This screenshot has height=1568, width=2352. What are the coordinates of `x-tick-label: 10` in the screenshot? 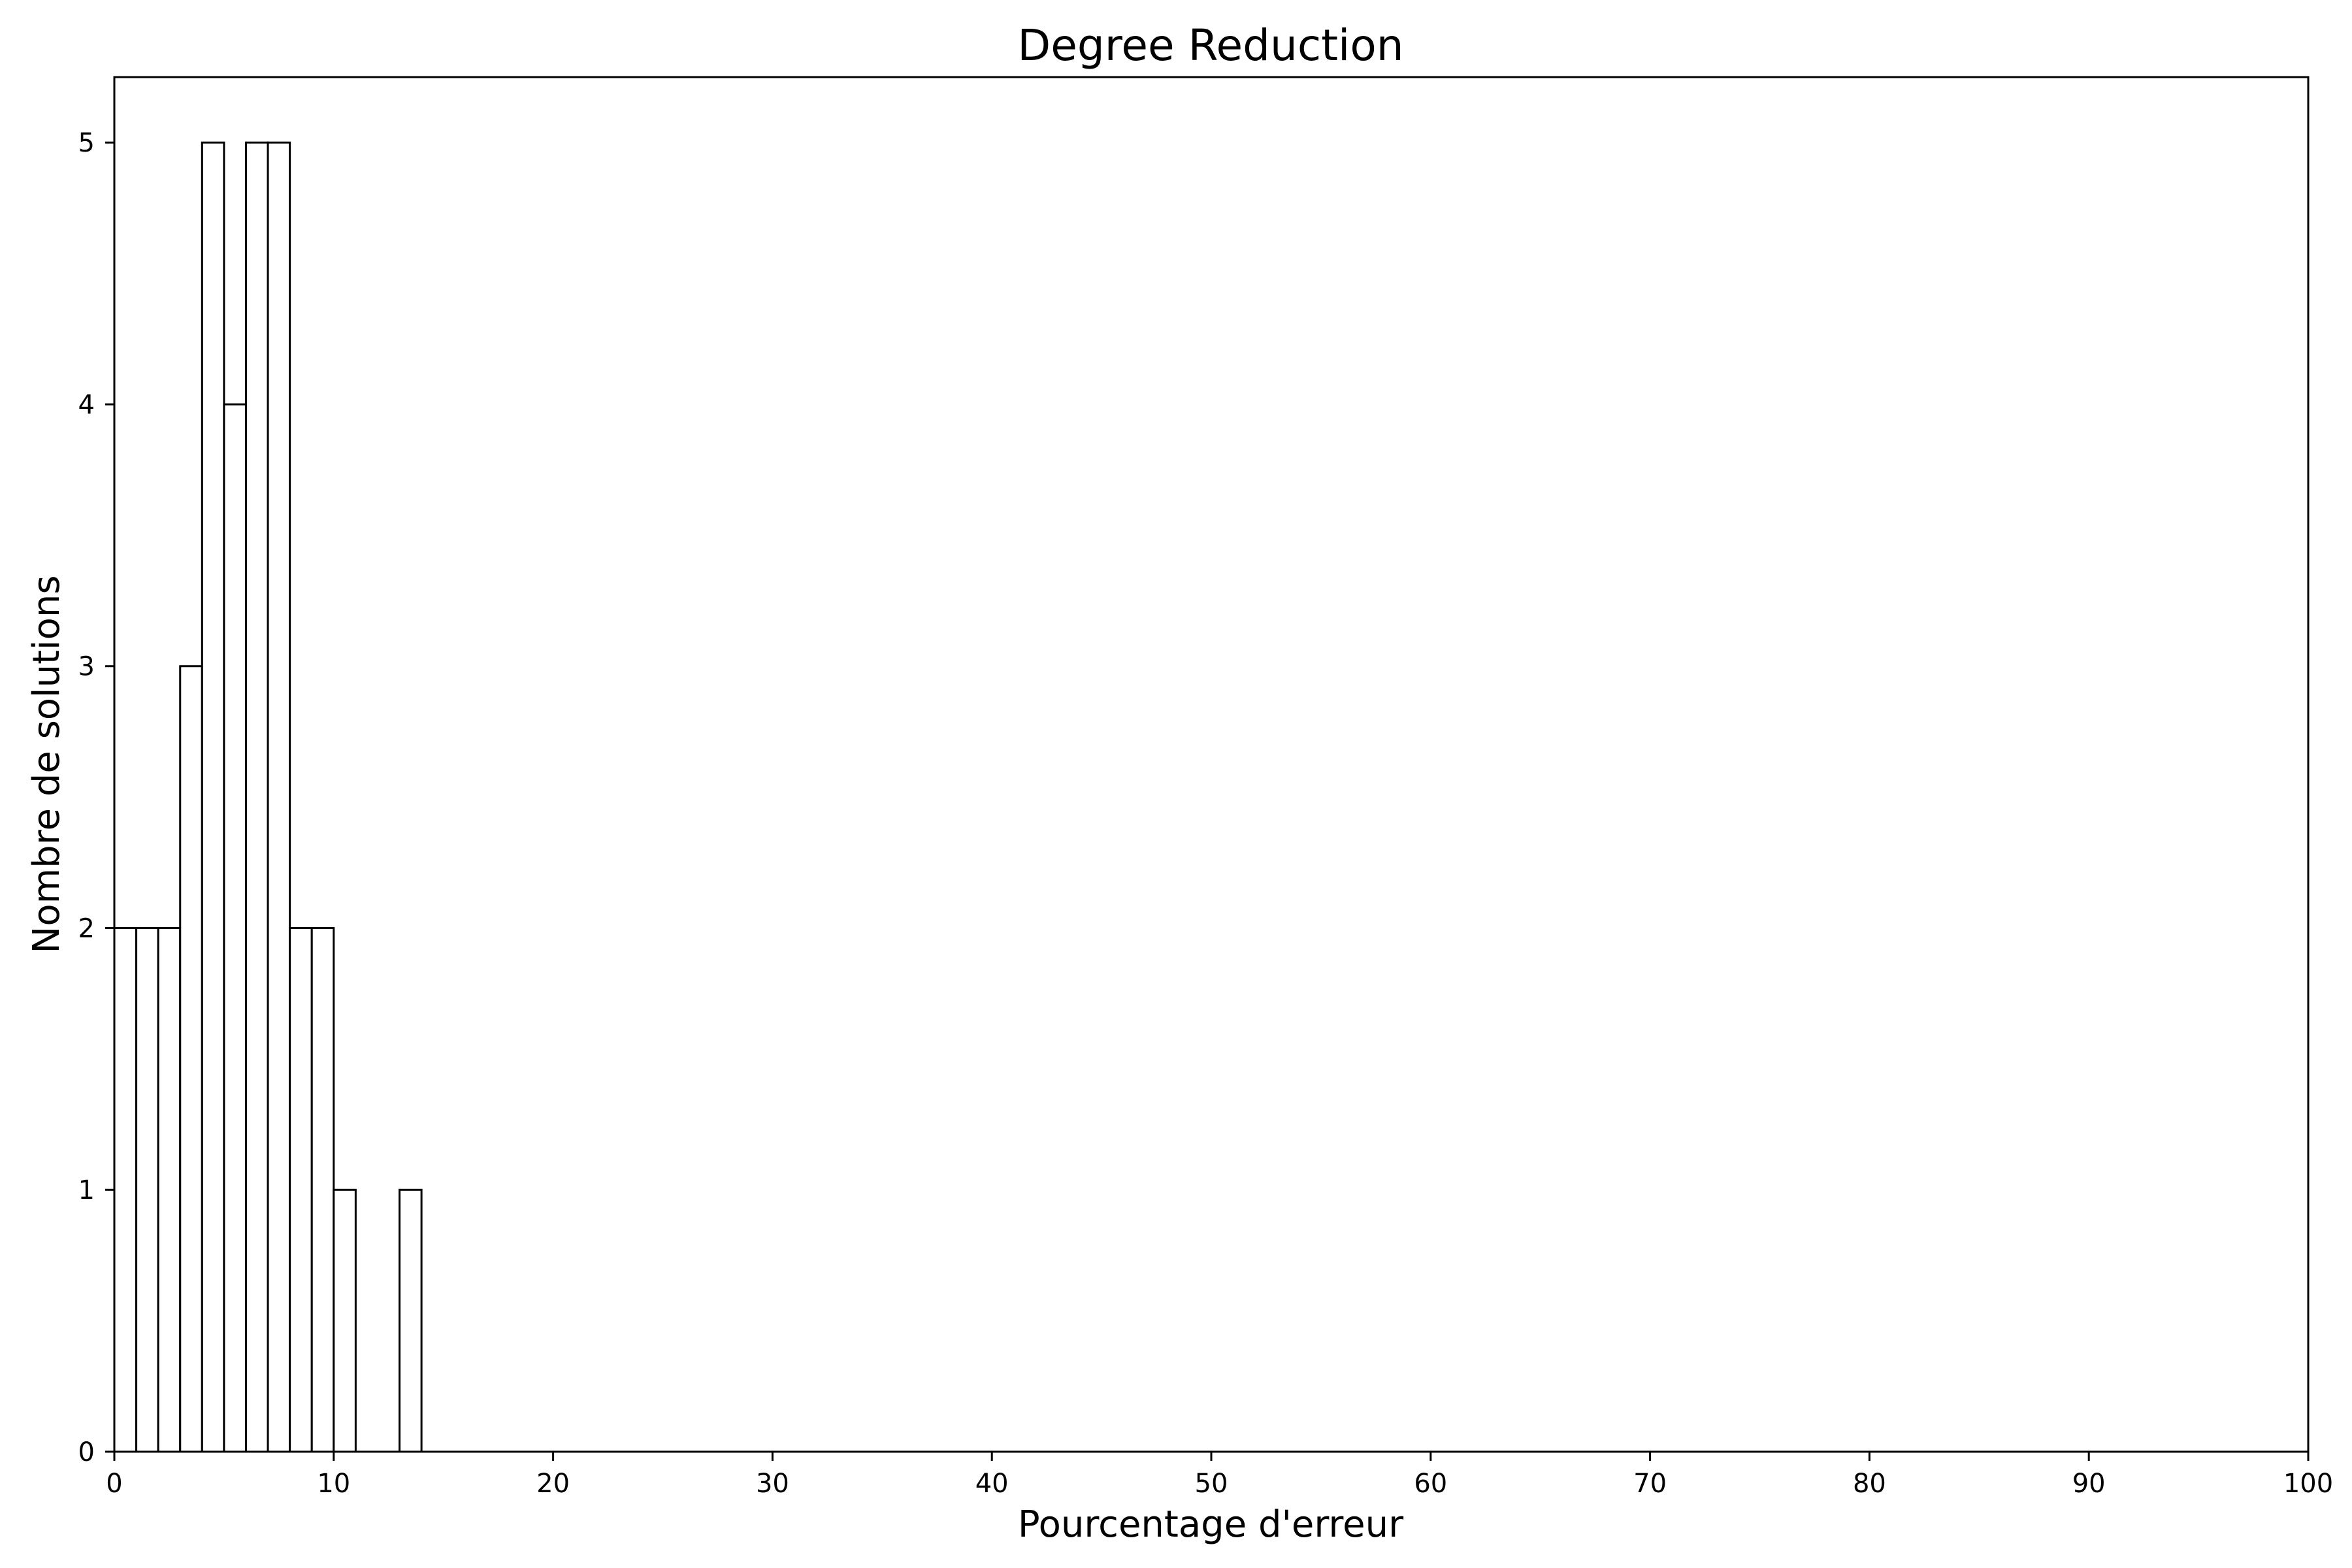 It's located at (333, 1484).